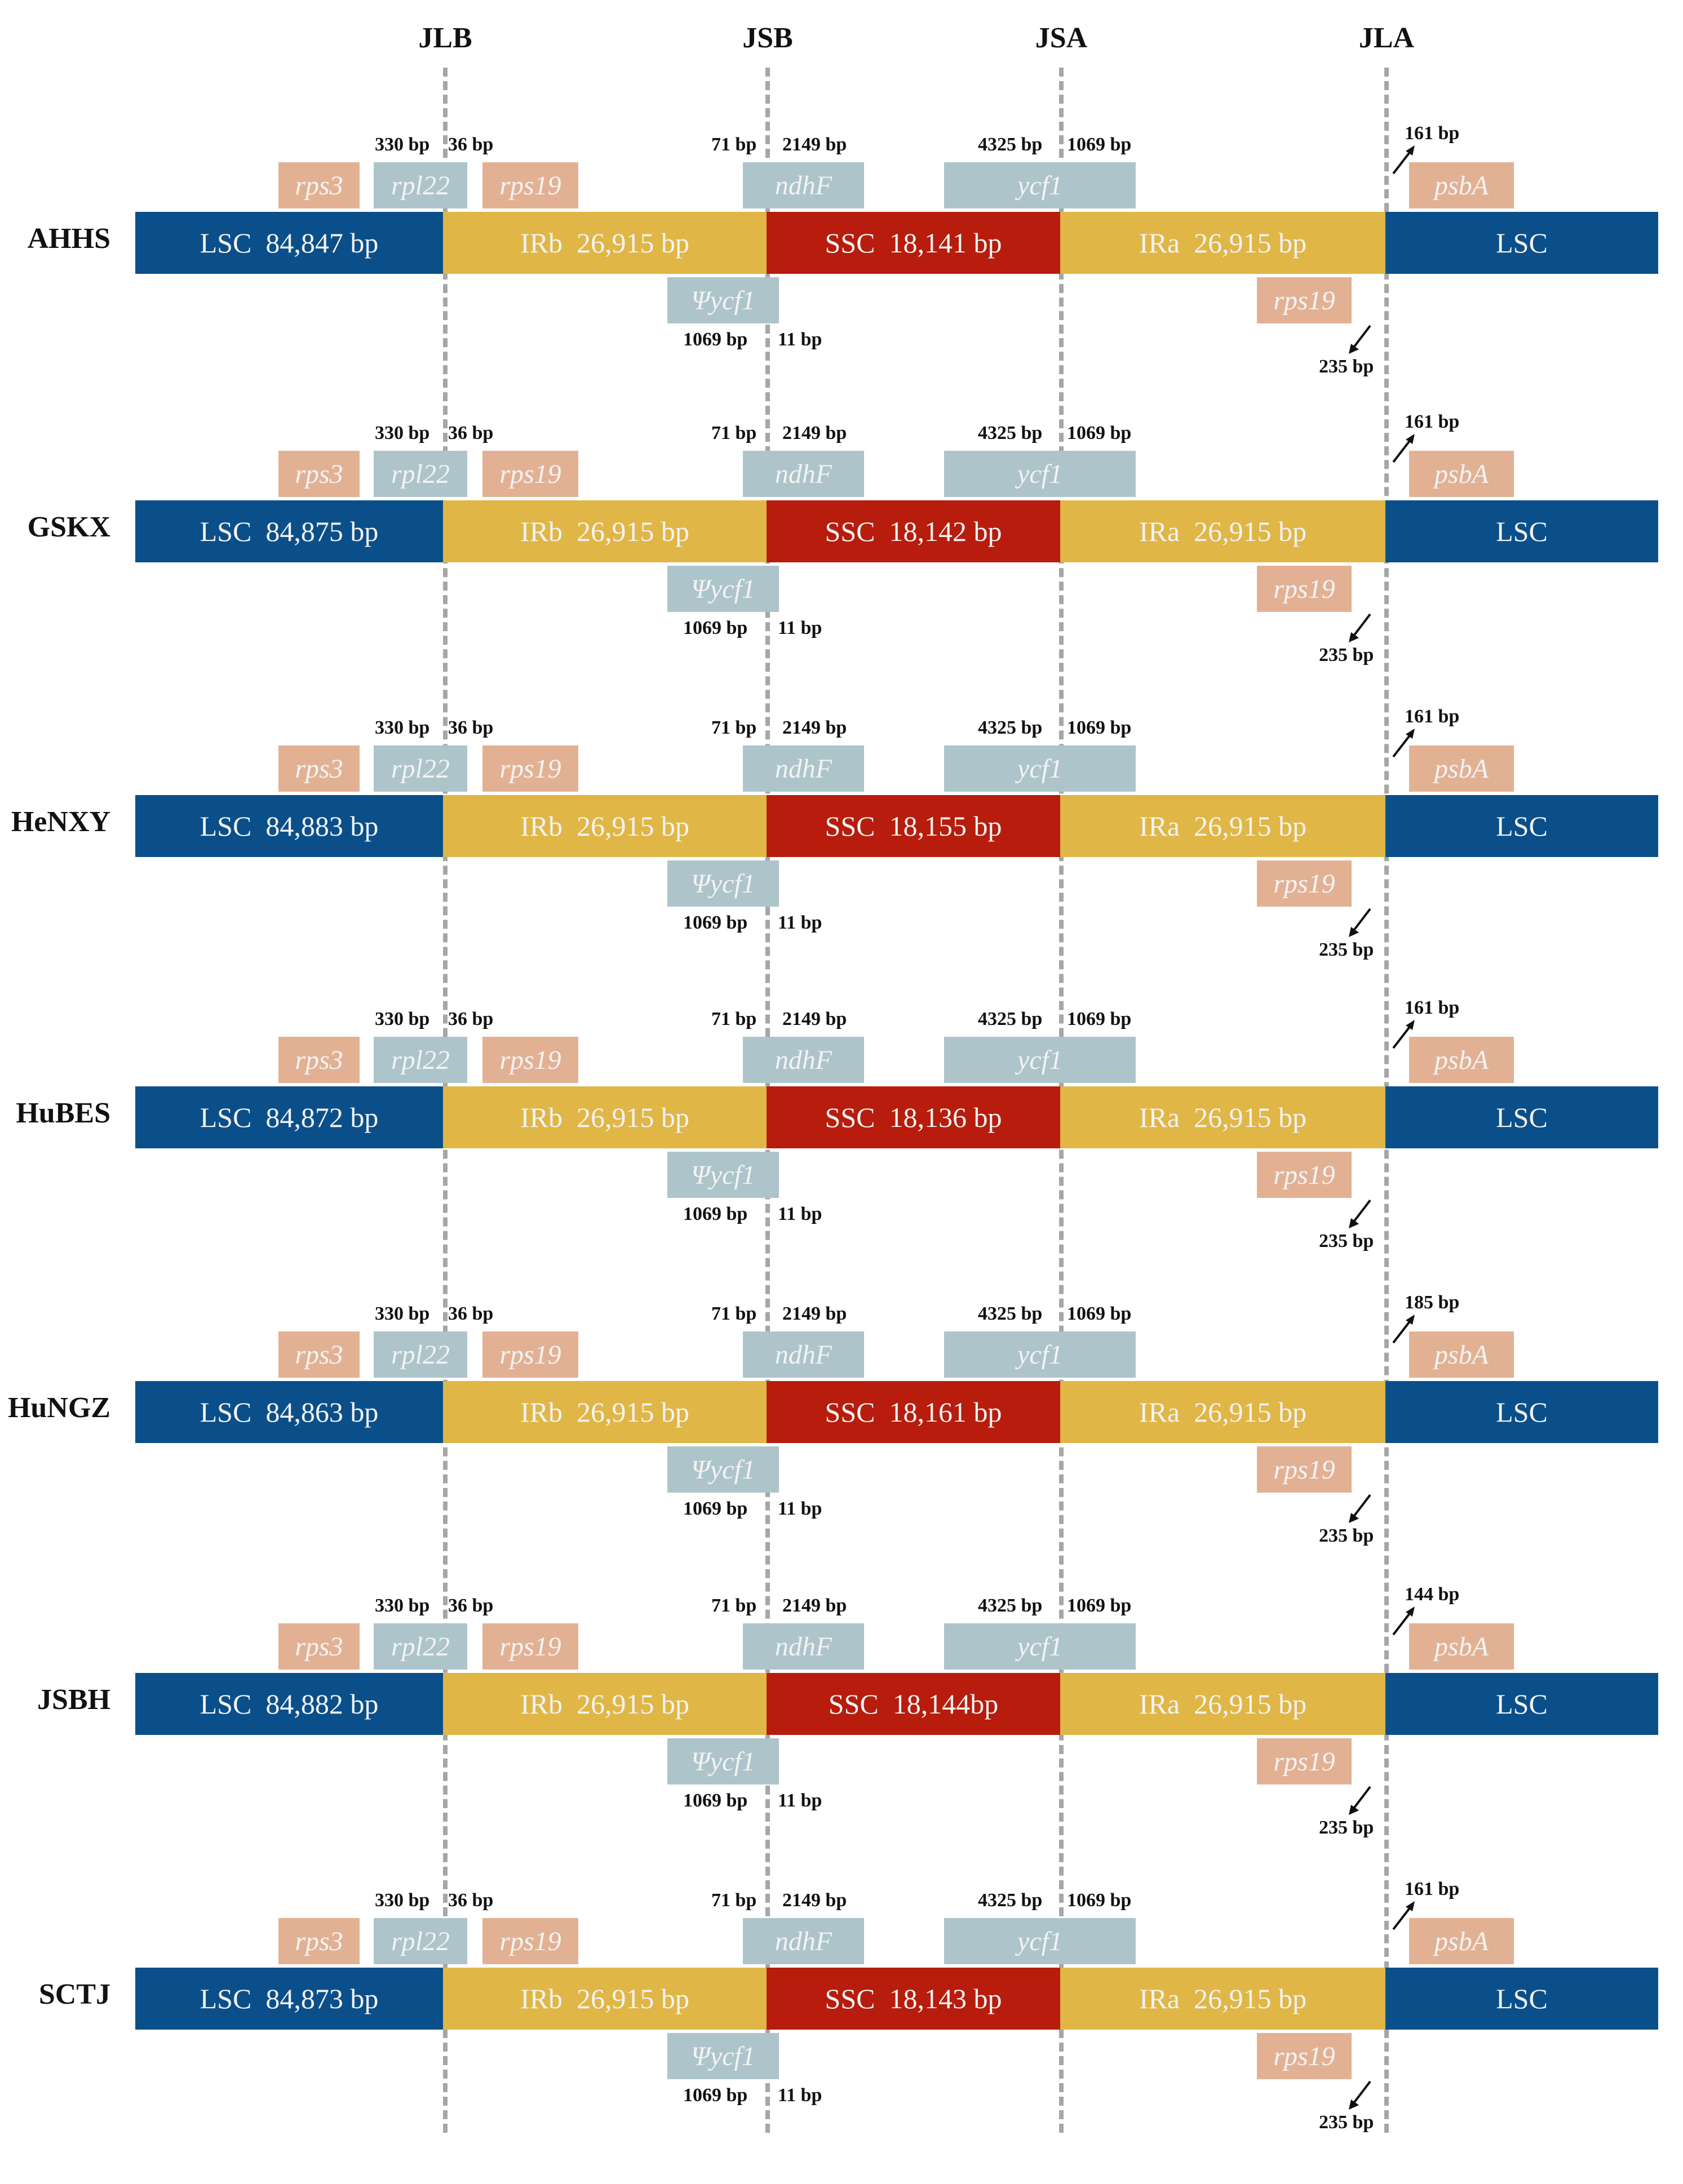 This screenshot has height=2184, width=1683. Describe the element at coordinates (1432, 1594) in the screenshot. I see `psbA-distance: 144 bp` at that location.